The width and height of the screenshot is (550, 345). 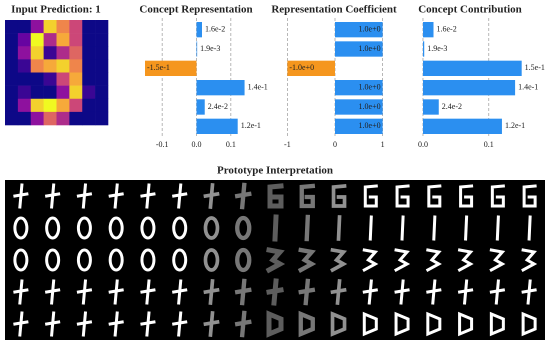 What do you see at coordinates (535, 67) in the screenshot?
I see `value-label: 1.5e-1` at bounding box center [535, 67].